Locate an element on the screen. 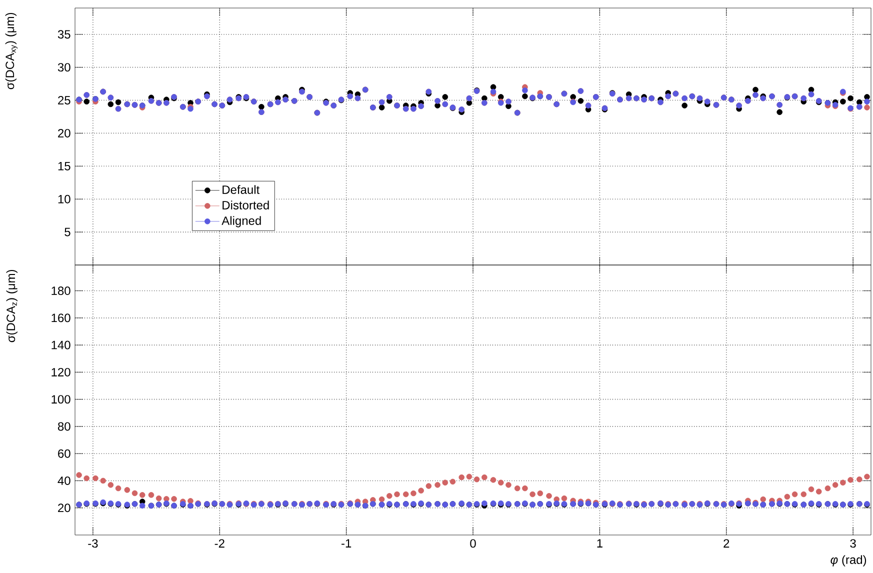 The image size is (873, 573). legend-label: Distorted is located at coordinates (245, 205).